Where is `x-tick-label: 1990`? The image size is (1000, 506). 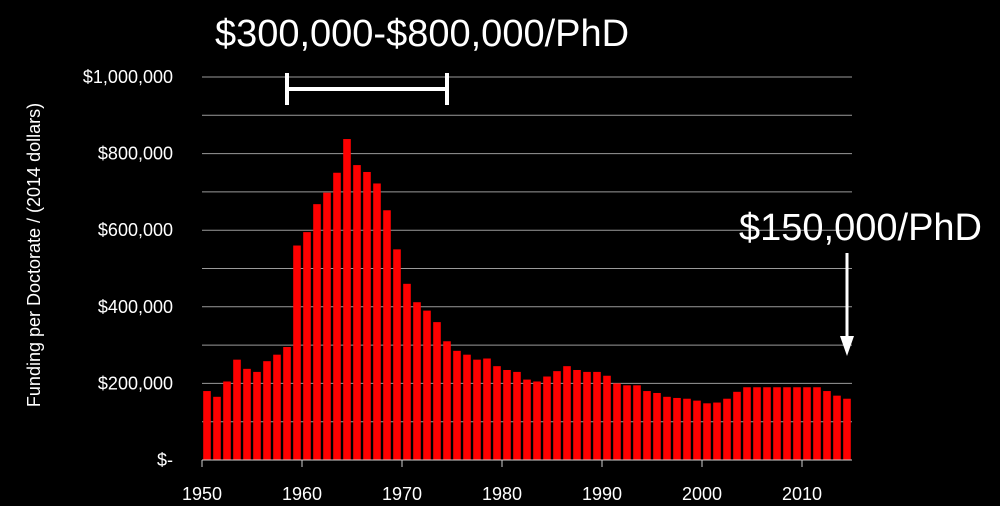 x-tick-label: 1990 is located at coordinates (602, 494).